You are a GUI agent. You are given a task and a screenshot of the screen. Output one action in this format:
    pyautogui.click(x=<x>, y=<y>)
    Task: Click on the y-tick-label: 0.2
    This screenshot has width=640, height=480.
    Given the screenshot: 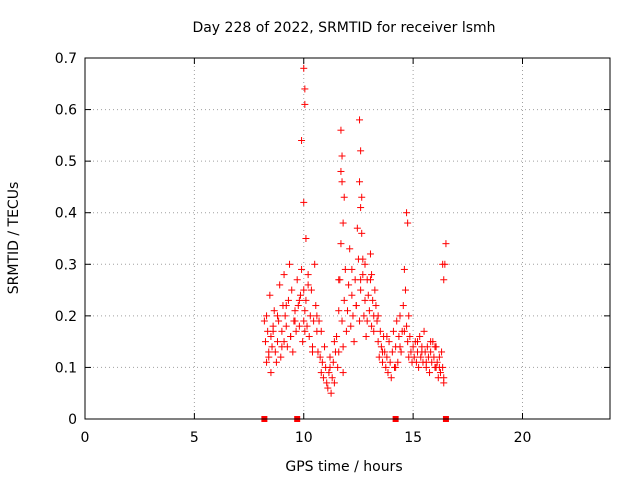 What is the action you would take?
    pyautogui.click(x=66, y=317)
    